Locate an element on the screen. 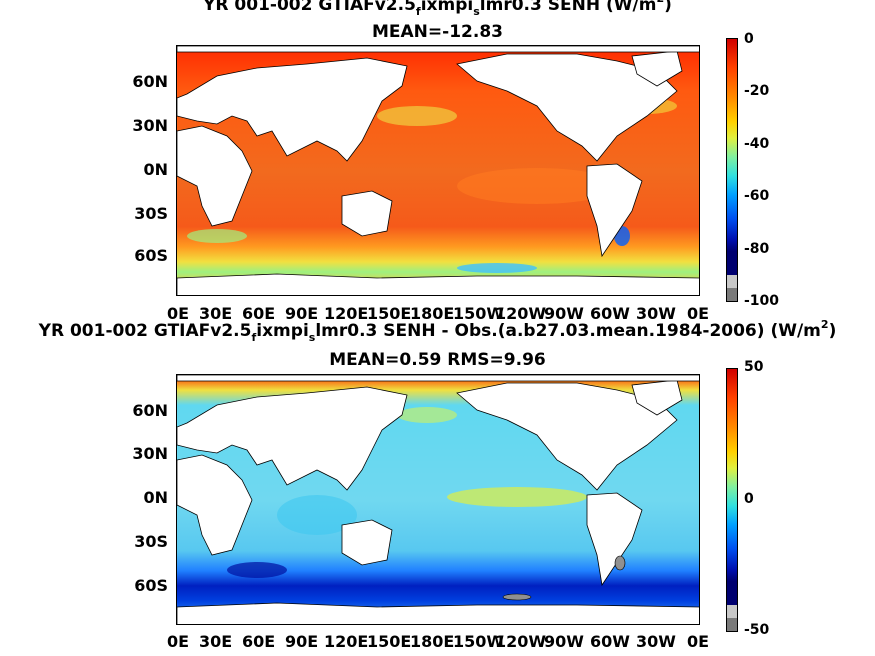 The width and height of the screenshot is (875, 656). top-cbar-label: 0 is located at coordinates (749, 39).